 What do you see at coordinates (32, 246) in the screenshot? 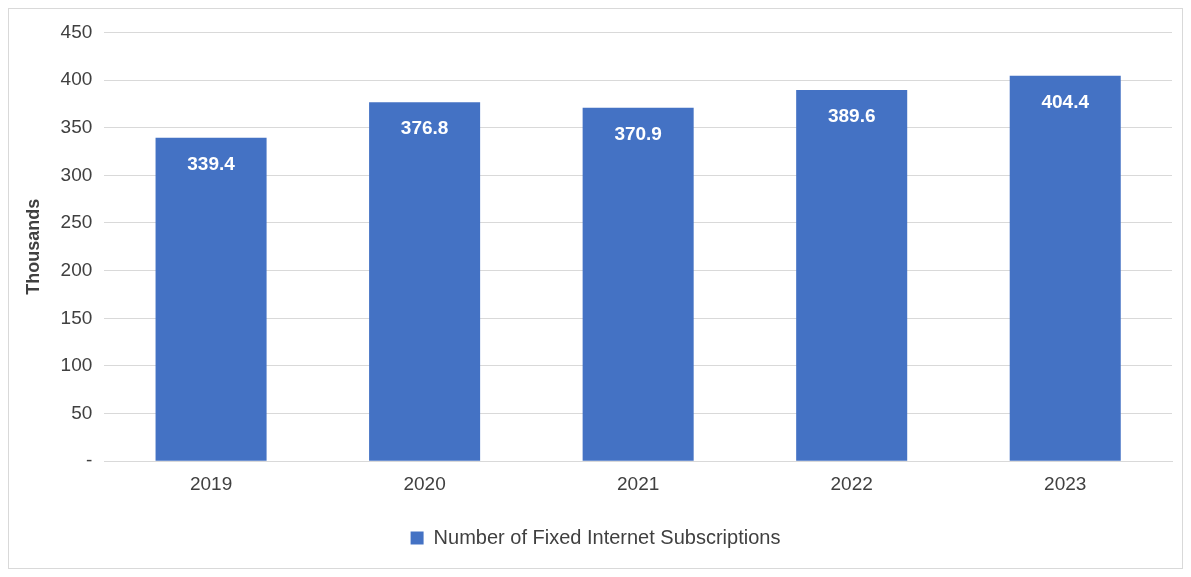
I see `y-axis-title: Thousands` at bounding box center [32, 246].